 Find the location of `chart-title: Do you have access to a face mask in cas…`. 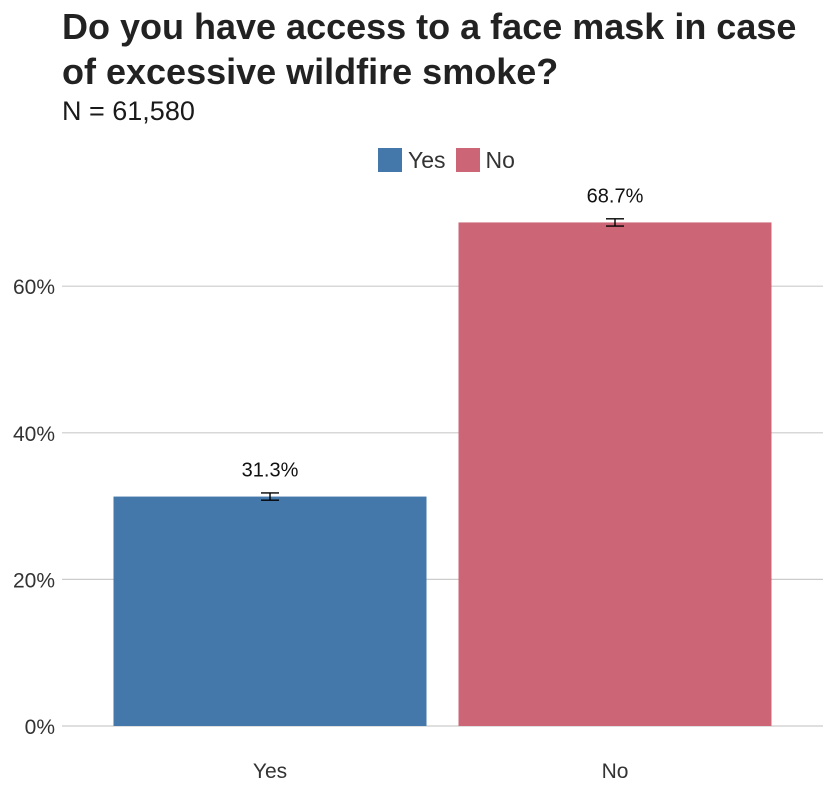

chart-title: Do you have access to a face mask in cas… is located at coordinates (429, 49).